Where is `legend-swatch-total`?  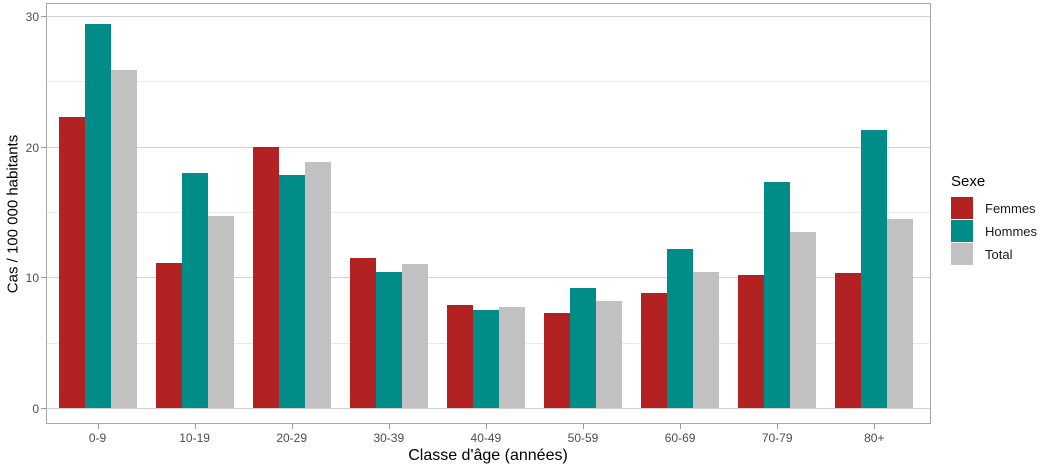 legend-swatch-total is located at coordinates (962, 254).